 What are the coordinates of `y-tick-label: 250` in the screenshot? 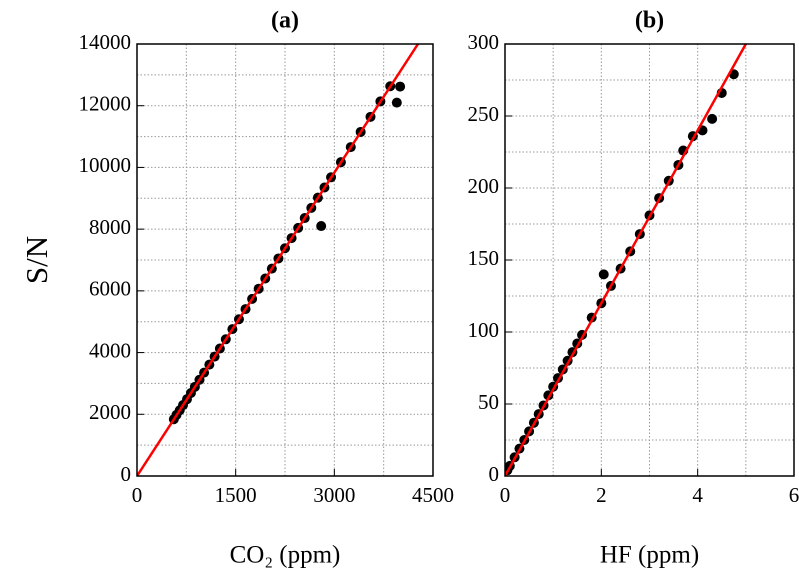 It's located at (484, 114).